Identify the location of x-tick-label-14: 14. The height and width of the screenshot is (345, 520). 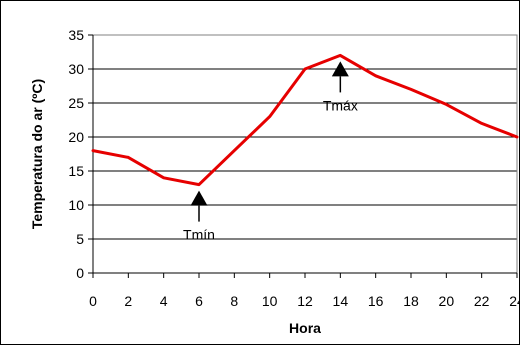
(341, 301).